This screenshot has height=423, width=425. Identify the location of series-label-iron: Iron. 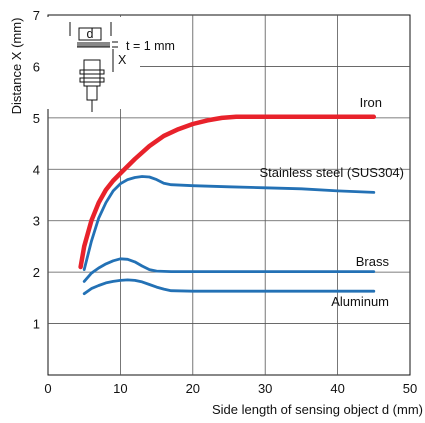
(371, 102).